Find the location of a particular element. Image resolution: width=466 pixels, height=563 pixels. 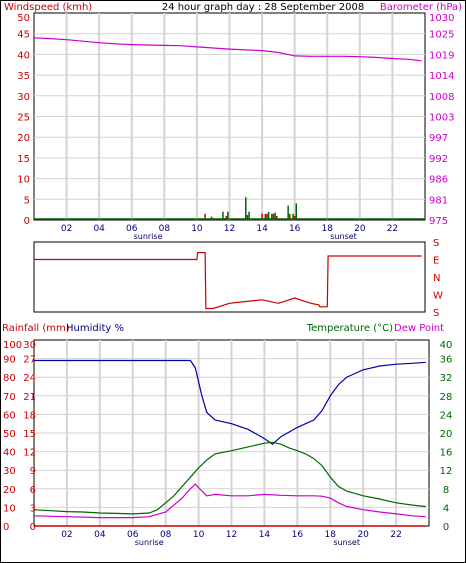

temperature-tick-label: 0 is located at coordinates (446, 527).